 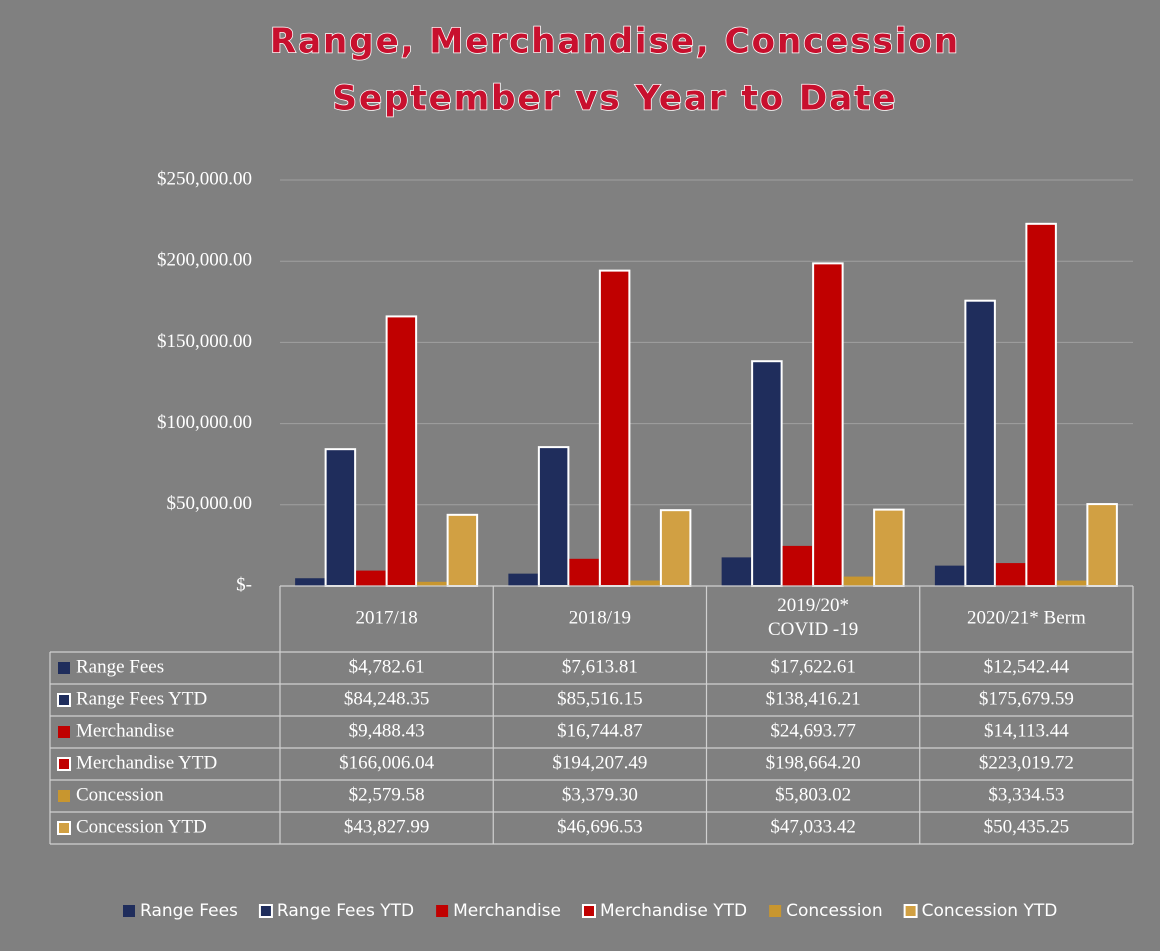 What do you see at coordinates (813, 730) in the screenshot?
I see `table-cell: $24,693.77` at bounding box center [813, 730].